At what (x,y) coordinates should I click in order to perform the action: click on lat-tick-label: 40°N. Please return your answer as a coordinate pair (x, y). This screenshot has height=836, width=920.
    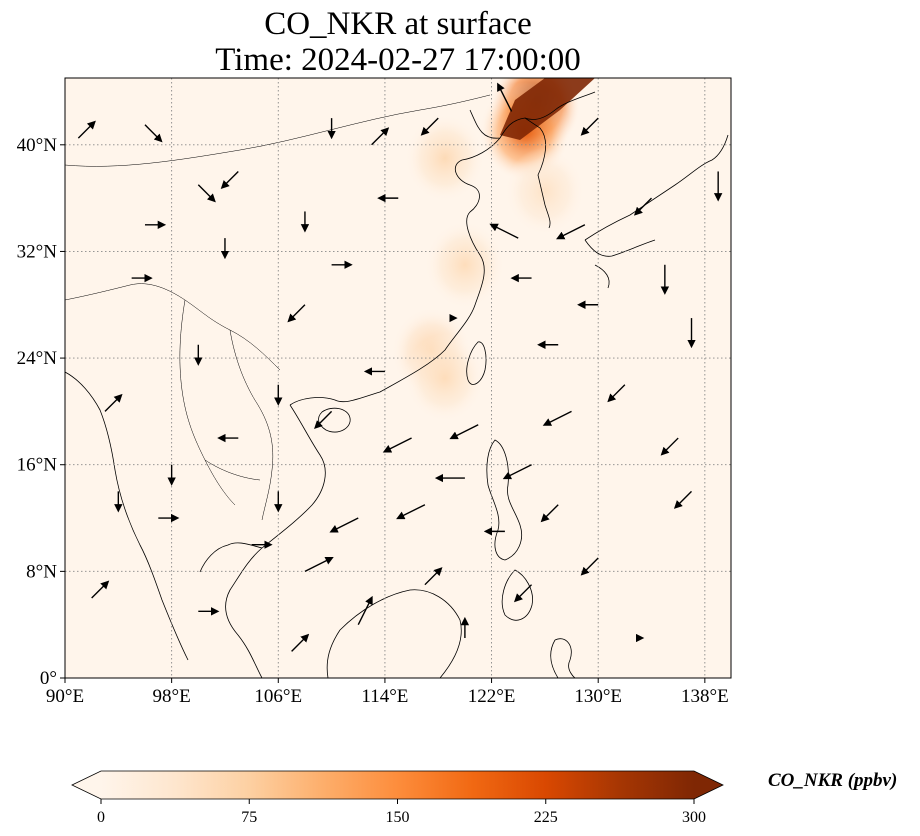
    Looking at the image, I should click on (37, 145).